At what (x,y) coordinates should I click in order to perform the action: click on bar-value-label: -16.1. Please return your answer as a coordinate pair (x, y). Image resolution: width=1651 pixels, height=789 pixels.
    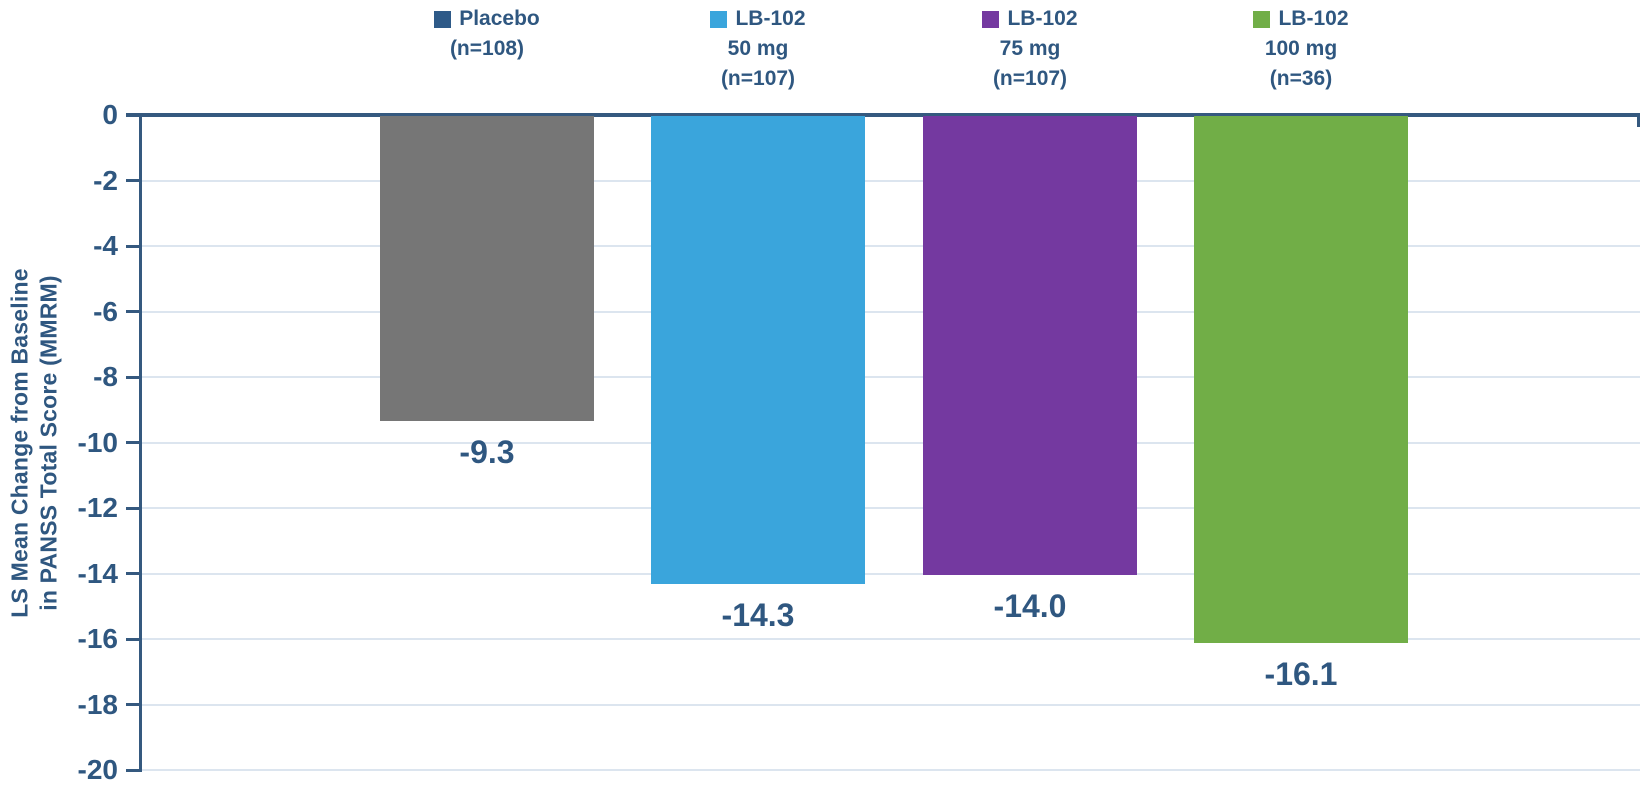
    Looking at the image, I should click on (1301, 674).